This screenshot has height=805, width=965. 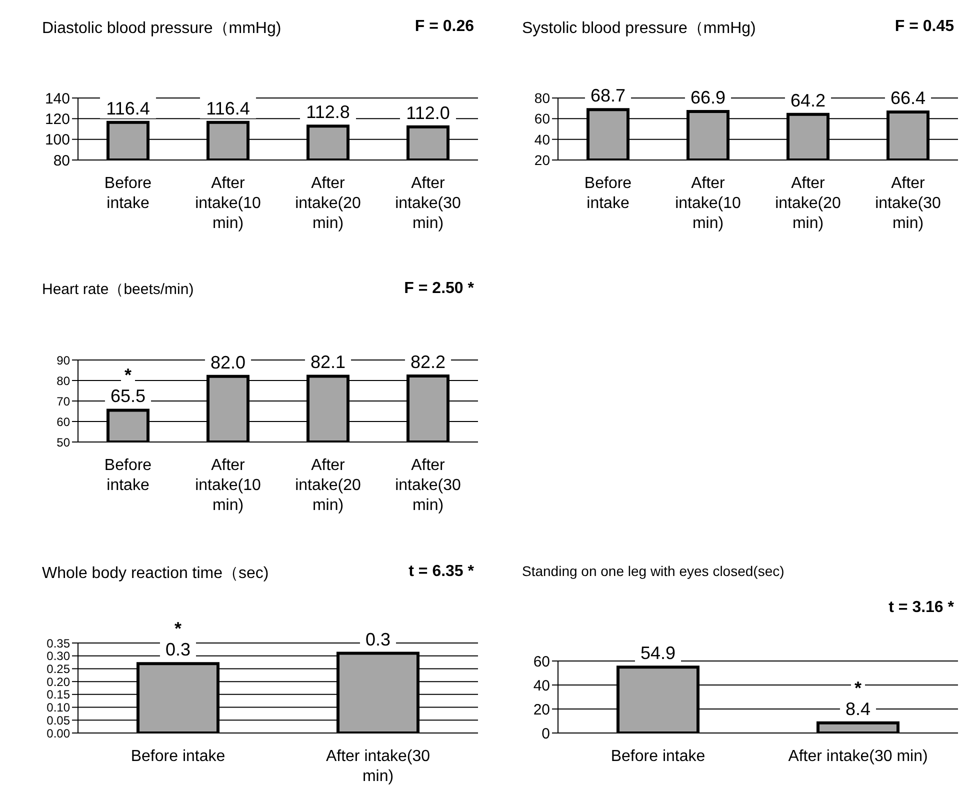 What do you see at coordinates (653, 571) in the screenshot?
I see `chart-title: Standing on one leg with eyes closed(sec)` at bounding box center [653, 571].